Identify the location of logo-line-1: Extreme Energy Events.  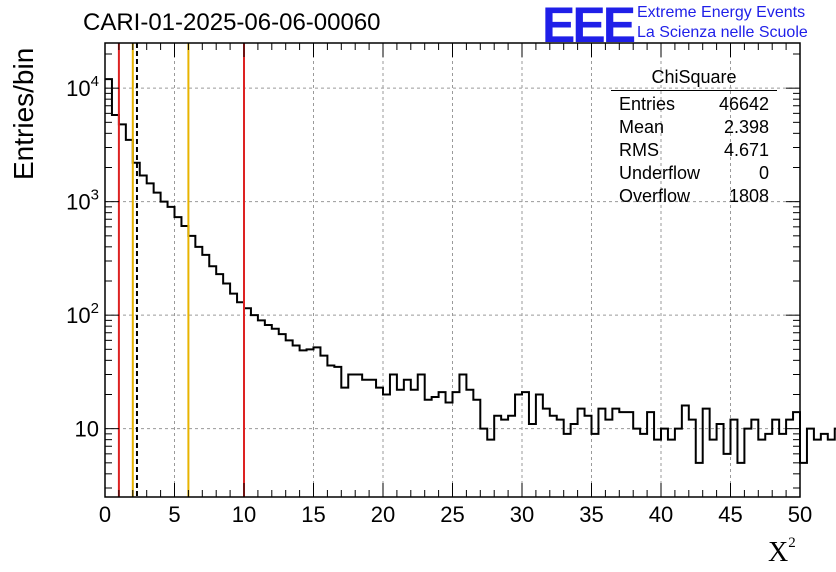
(721, 12).